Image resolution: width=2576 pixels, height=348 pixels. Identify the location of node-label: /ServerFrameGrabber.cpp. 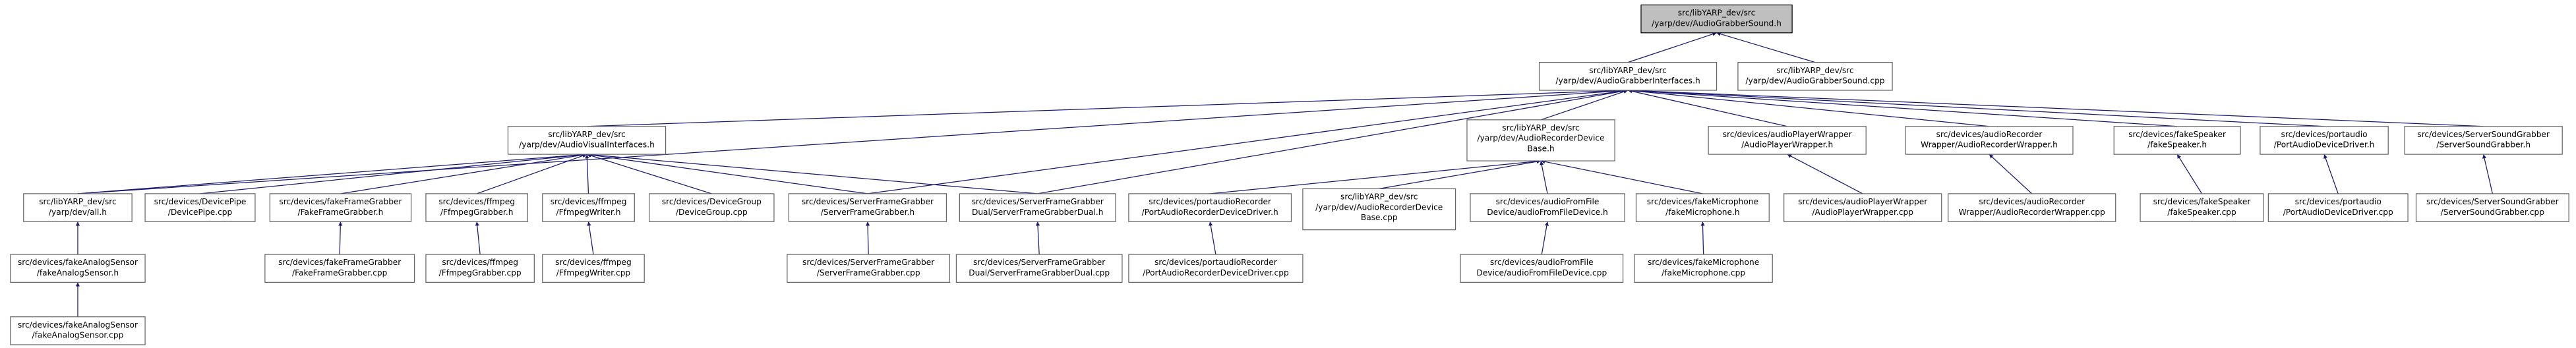
(868, 272).